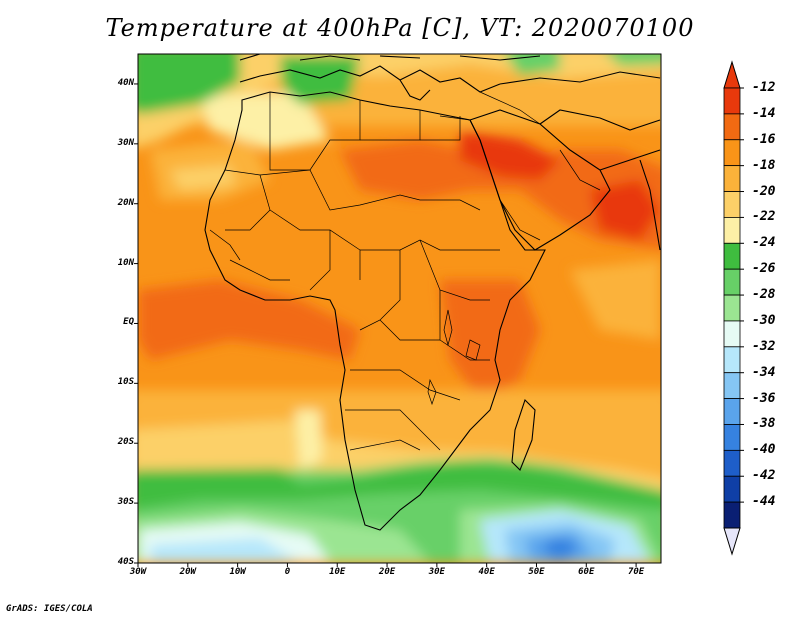  Describe the element at coordinates (125, 82) in the screenshot. I see `lat-tick-label: 40N` at that location.